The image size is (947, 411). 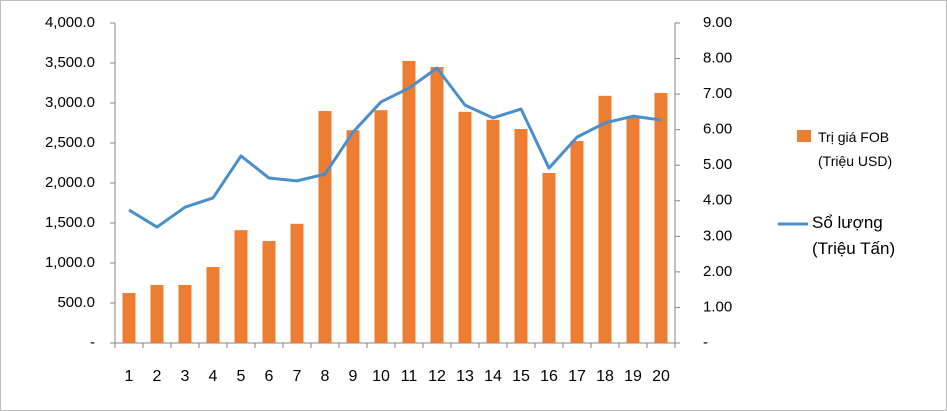 What do you see at coordinates (493, 376) in the screenshot?
I see `x-tick-label: 14` at bounding box center [493, 376].